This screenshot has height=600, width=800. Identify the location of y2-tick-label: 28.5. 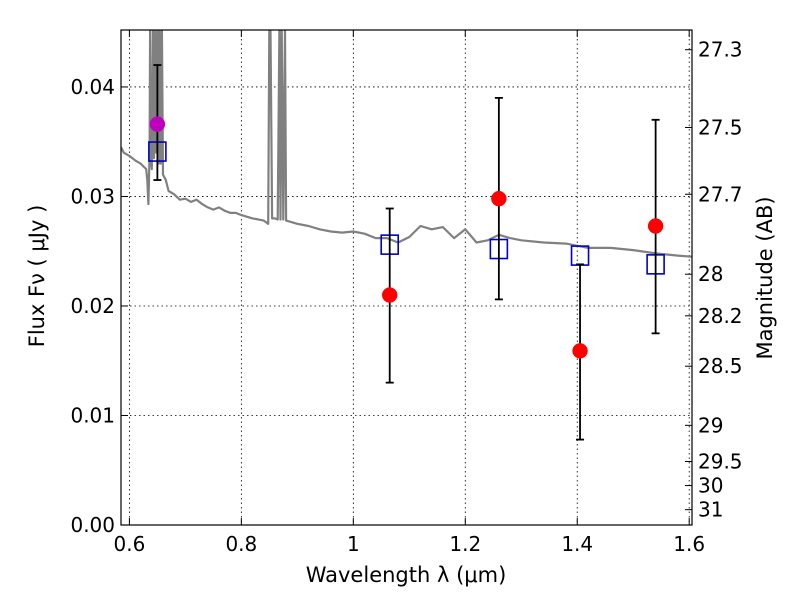
(720, 366).